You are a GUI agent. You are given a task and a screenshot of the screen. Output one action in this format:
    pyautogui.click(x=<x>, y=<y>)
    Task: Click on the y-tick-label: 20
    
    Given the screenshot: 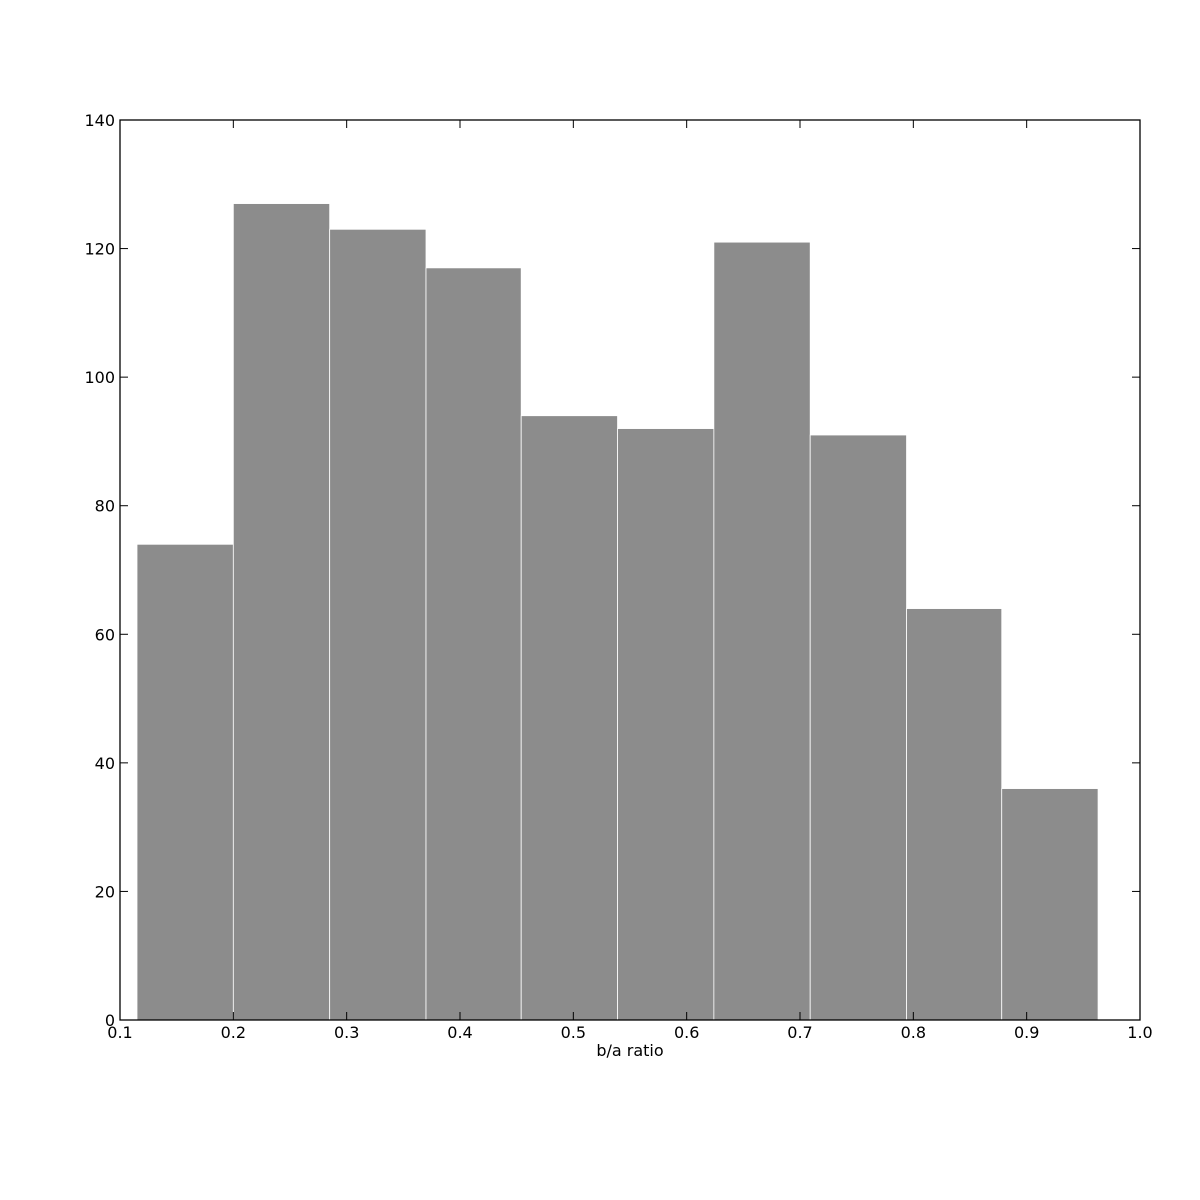 What is the action you would take?
    pyautogui.click(x=105, y=891)
    